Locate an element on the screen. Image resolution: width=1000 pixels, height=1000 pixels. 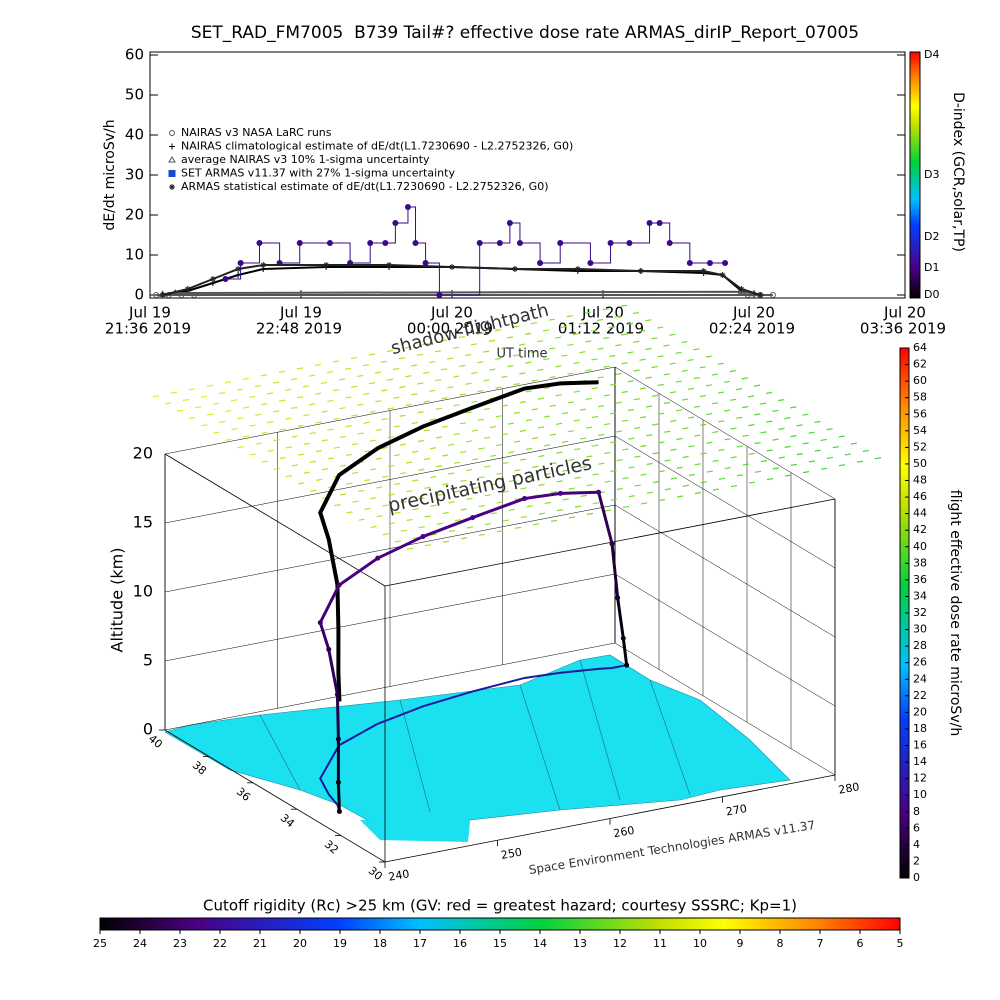
colorbar-tick-label: 10 is located at coordinates (700, 943).